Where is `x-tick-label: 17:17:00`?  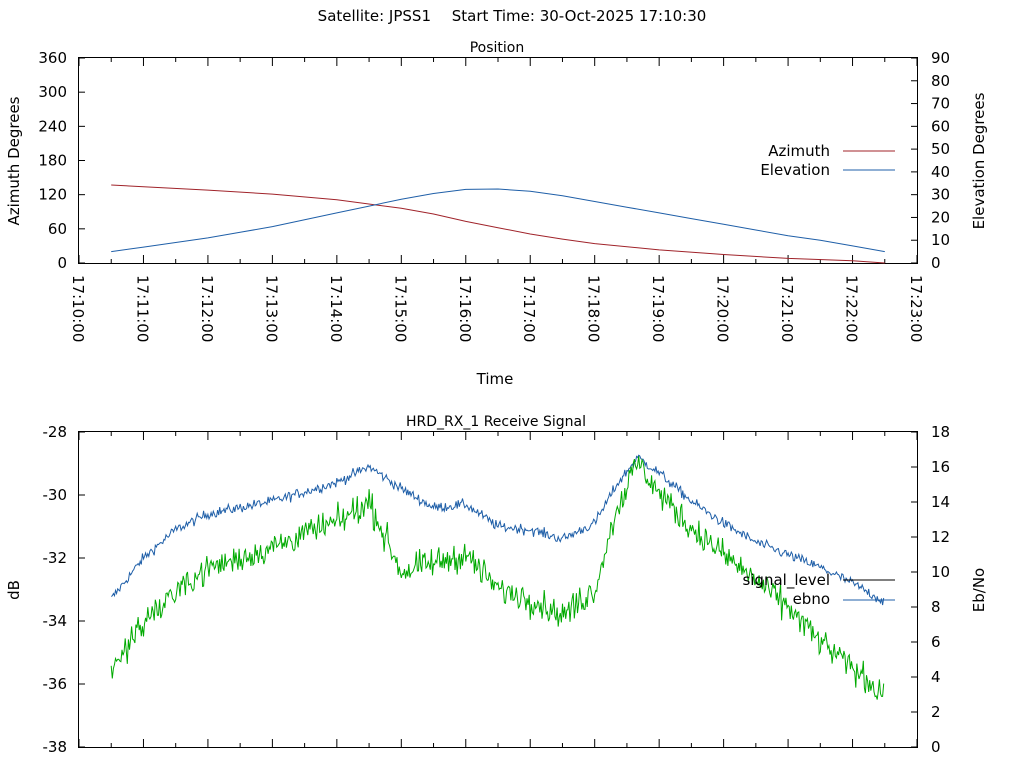
x-tick-label: 17:17:00 is located at coordinates (529, 308).